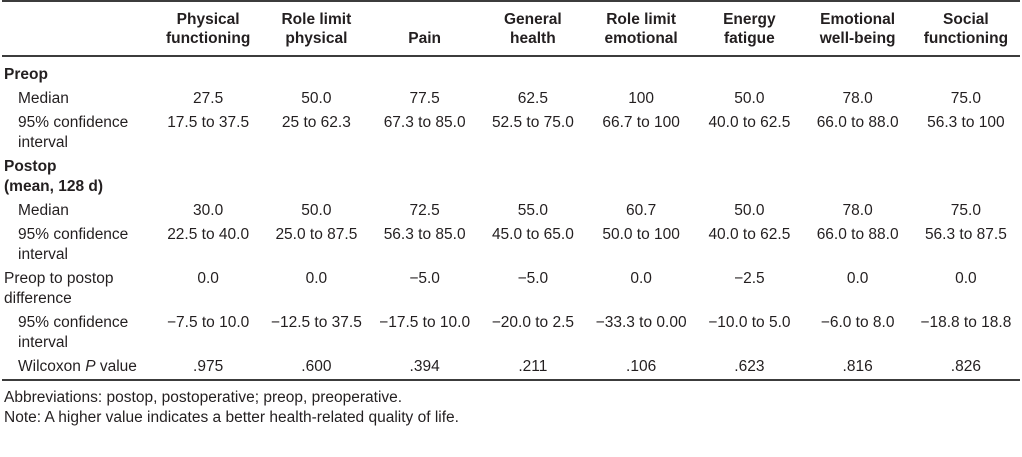 This screenshot has width=1022, height=457. I want to click on value-cell: .623, so click(749, 366).